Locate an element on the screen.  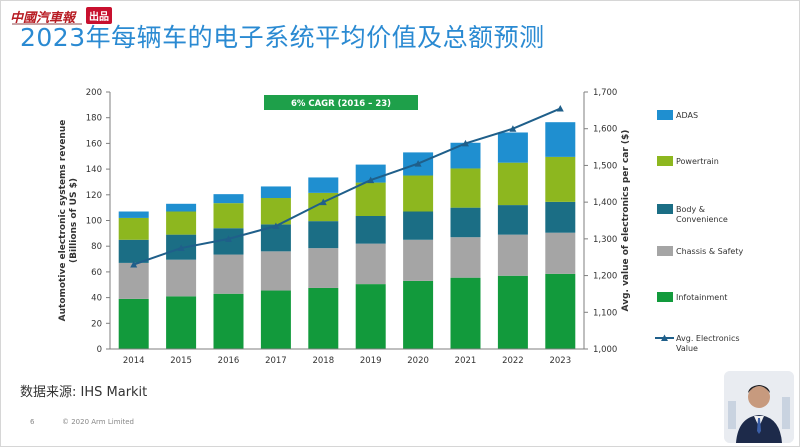
legend-label: Body & is located at coordinates (690, 209).